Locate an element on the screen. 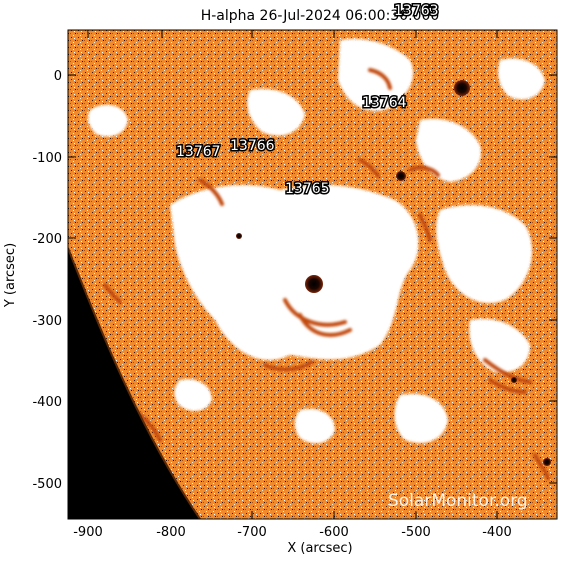 The height and width of the screenshot is (564, 564). plot-title: H-alpha 26-Jul-2024 06:00:30.000 is located at coordinates (320, 16).